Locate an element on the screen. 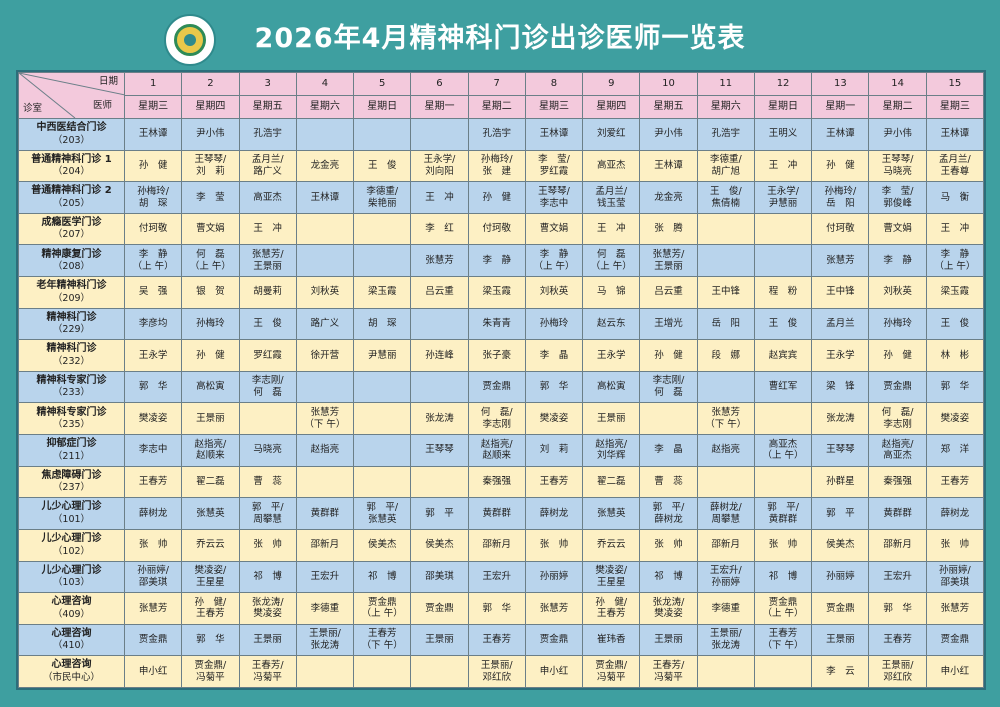 This screenshot has width=1000, height=707. doctor-name: 马晓亮 is located at coordinates (267, 450).